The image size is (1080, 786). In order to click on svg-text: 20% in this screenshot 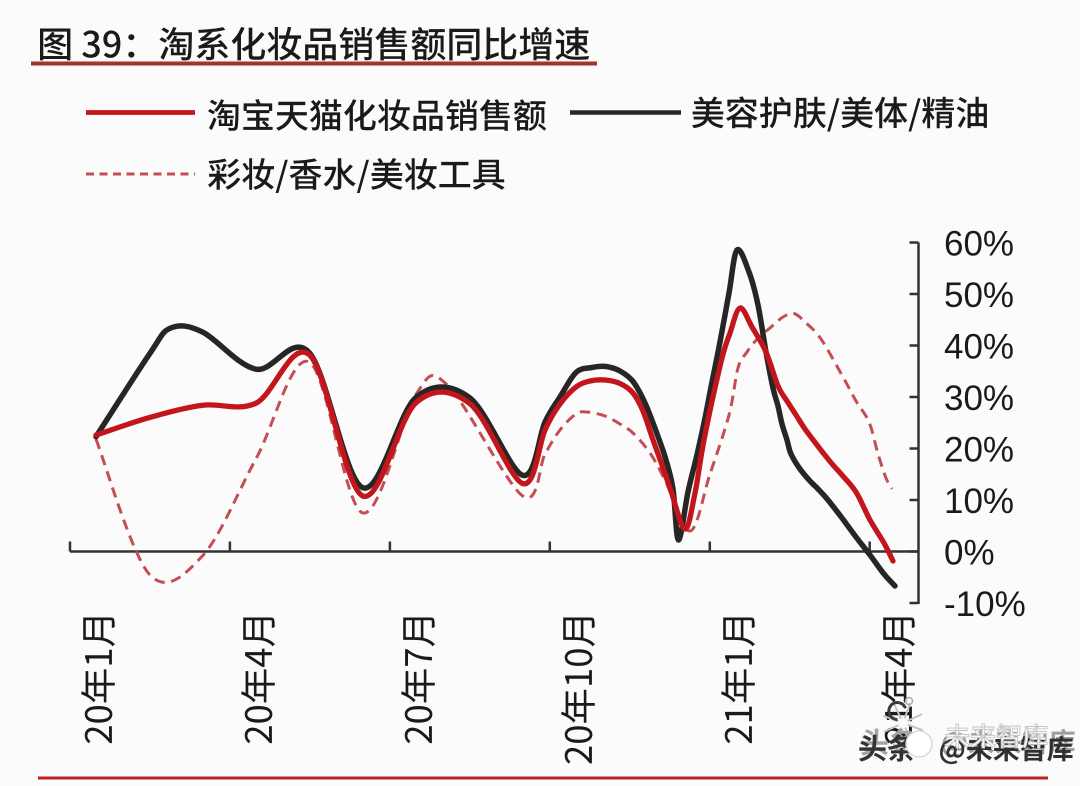, I will do `click(979, 449)`.